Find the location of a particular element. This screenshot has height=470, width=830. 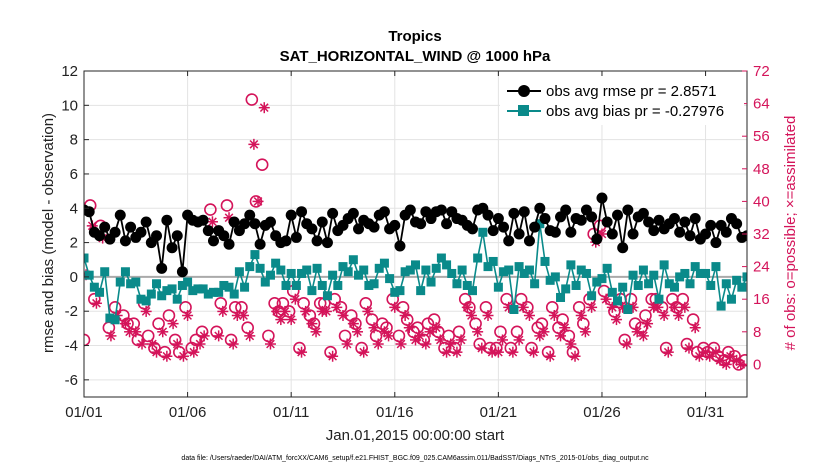

legend-bias-label: obs avg bias pr = -0.27976 is located at coordinates (635, 111).